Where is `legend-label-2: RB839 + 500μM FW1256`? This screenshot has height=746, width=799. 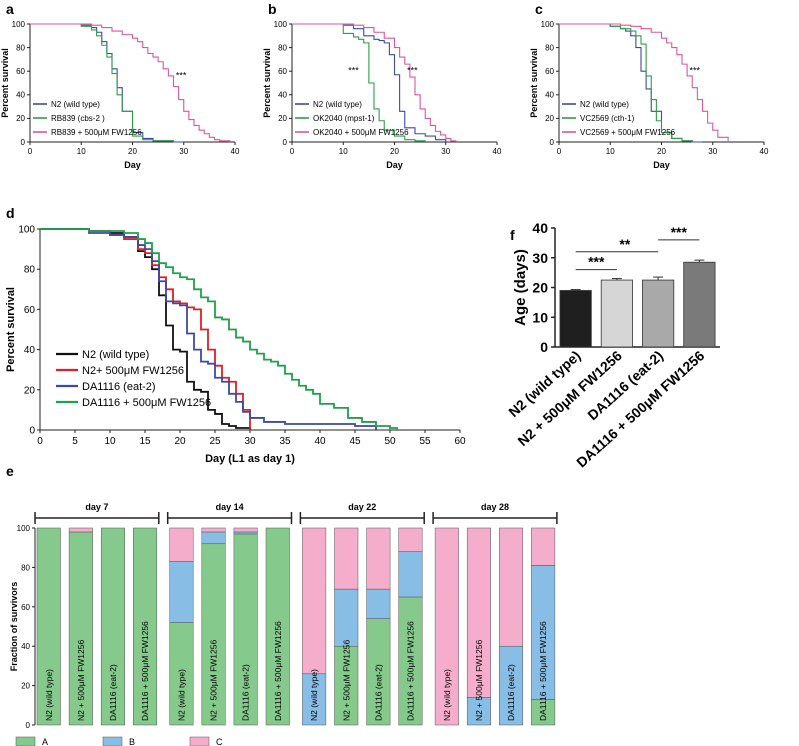
legend-label-2: RB839 + 500μM FW1256 is located at coordinates (96, 132).